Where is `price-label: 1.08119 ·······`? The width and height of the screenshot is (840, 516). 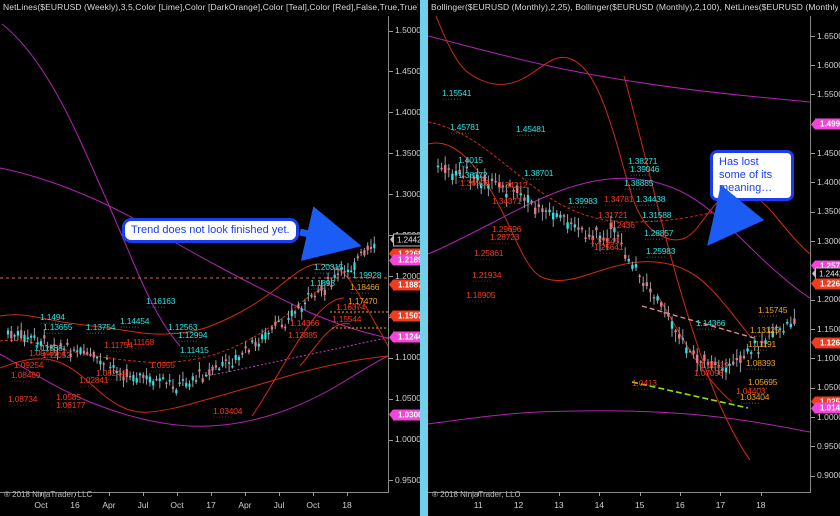
price-label: 1.08119 ······· is located at coordinates (714, 367).